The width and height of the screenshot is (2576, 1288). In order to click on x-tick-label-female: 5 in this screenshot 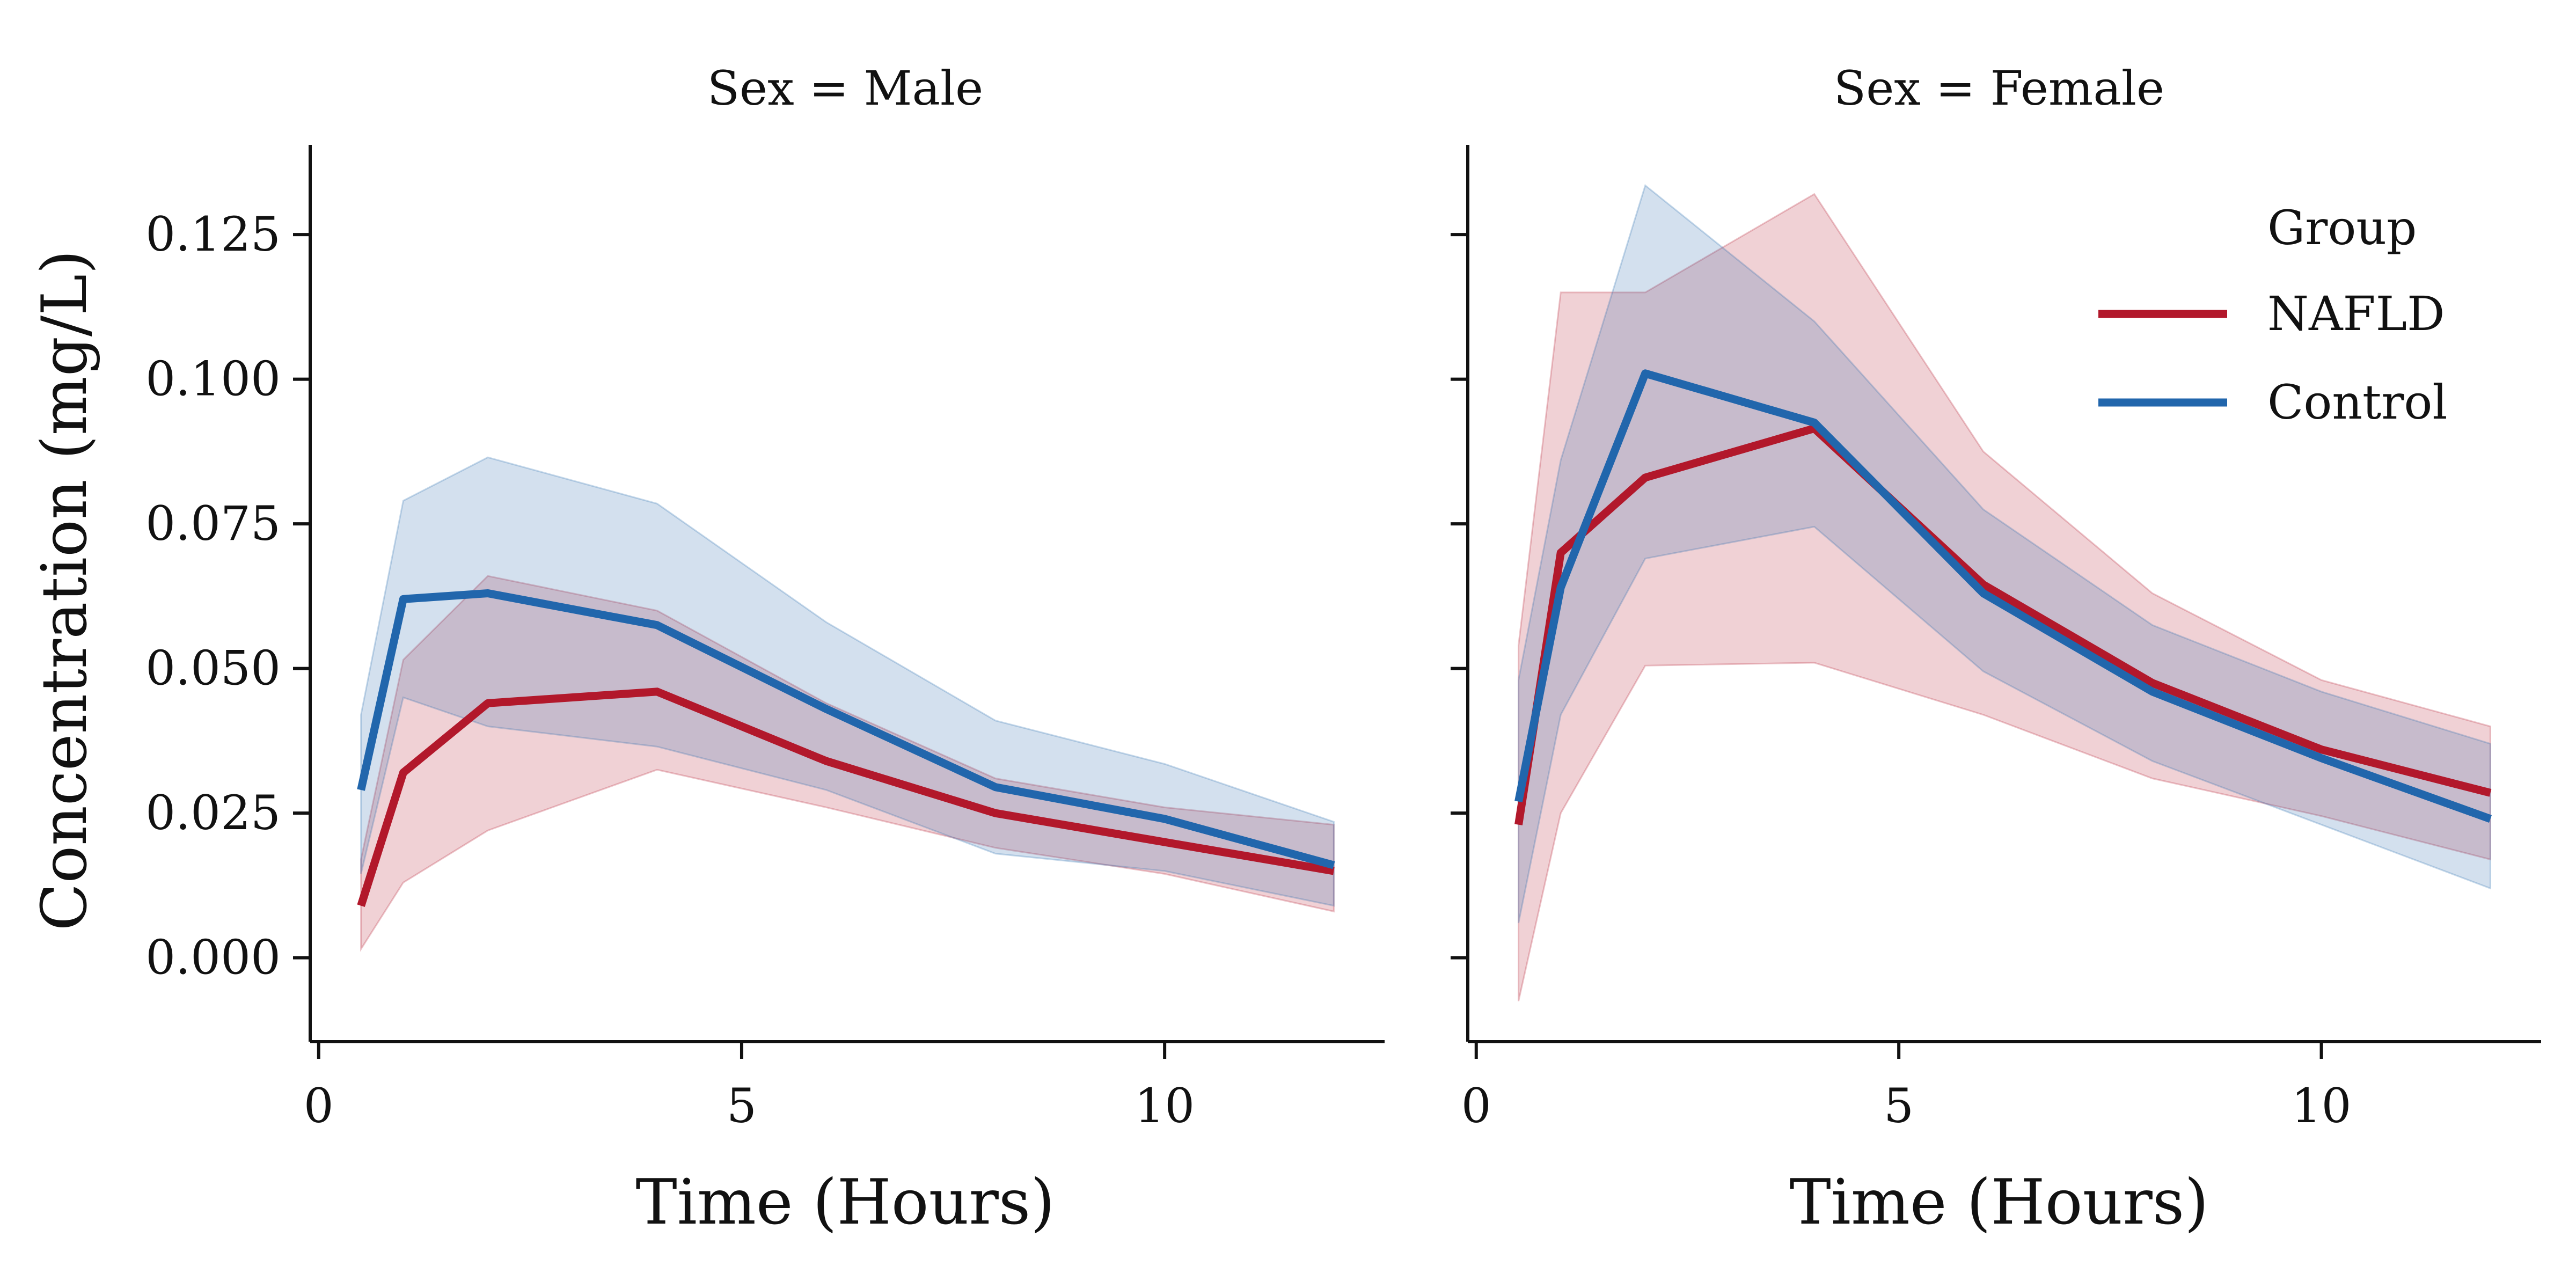, I will do `click(1899, 1105)`.